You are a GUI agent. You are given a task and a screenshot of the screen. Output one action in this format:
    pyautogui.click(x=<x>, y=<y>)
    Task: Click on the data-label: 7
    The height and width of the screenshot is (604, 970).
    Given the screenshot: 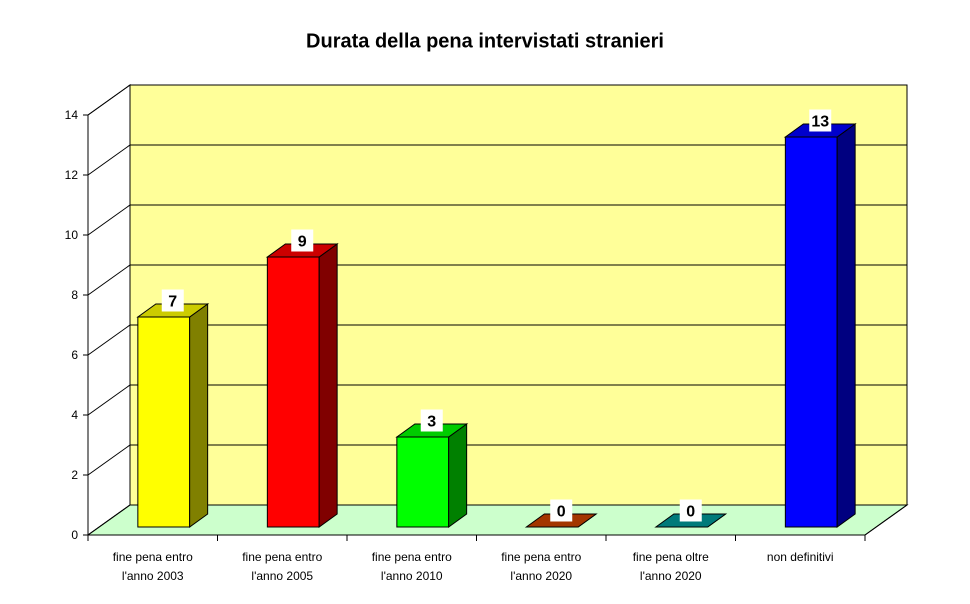 What is the action you would take?
    pyautogui.click(x=172, y=302)
    